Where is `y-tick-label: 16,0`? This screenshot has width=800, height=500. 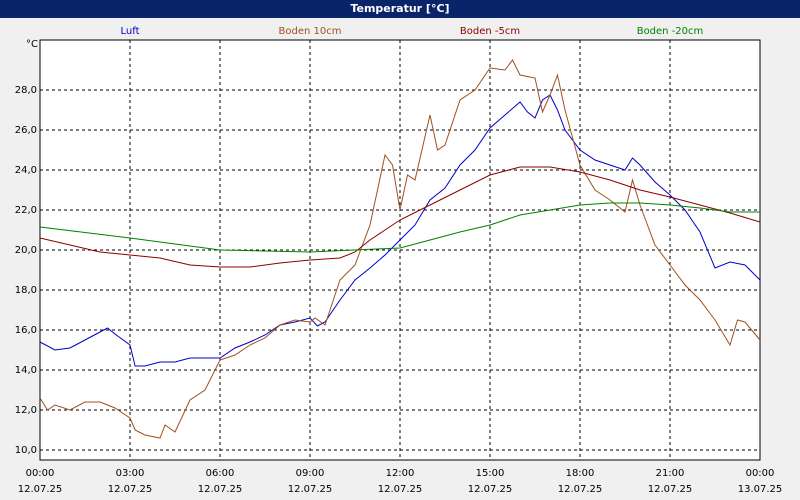
y-tick-label: 16,0 is located at coordinates (26, 330).